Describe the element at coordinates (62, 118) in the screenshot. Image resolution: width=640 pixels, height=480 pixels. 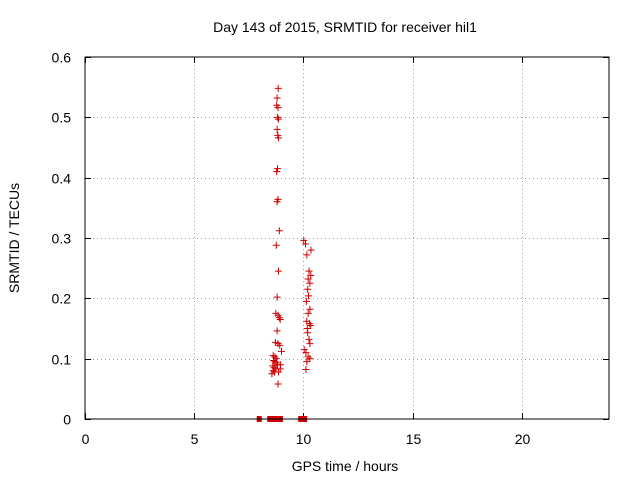
I see `y-tick-label: 0.5` at that location.